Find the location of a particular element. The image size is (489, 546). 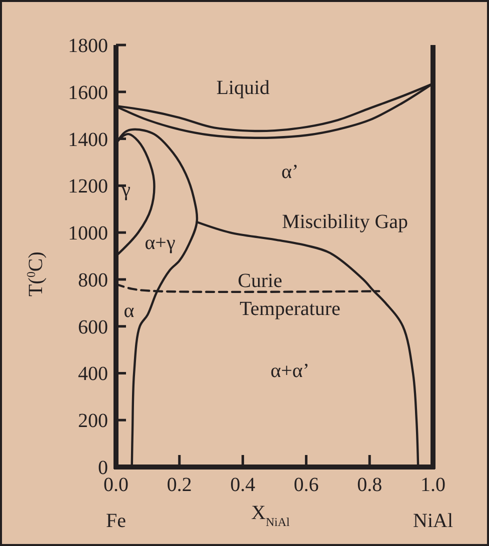

y-tick-label: 1400 is located at coordinates (88, 139).